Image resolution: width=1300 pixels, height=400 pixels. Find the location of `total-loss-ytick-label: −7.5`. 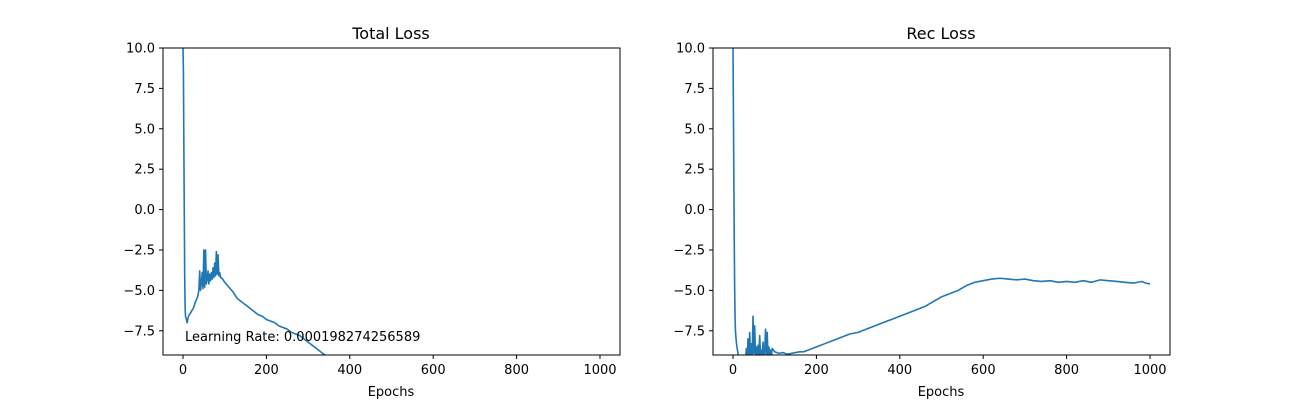

total-loss-ytick-label: −7.5 is located at coordinates (139, 331).